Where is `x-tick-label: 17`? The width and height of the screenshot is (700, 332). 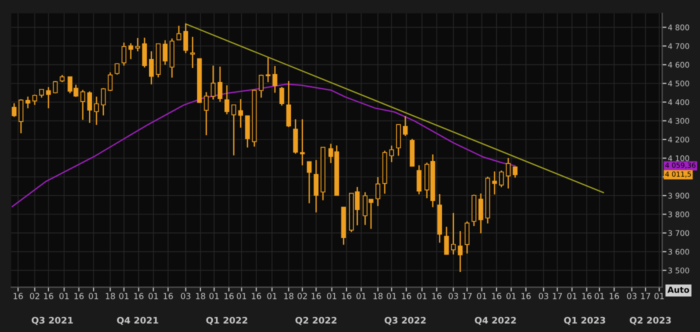 x-tick-label: 17 is located at coordinates (645, 296).